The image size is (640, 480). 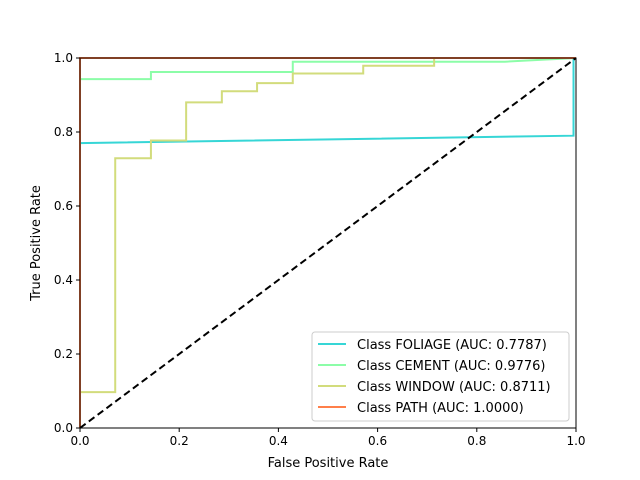 What do you see at coordinates (63, 428) in the screenshot?
I see `y-tick-label: 0.0` at bounding box center [63, 428].